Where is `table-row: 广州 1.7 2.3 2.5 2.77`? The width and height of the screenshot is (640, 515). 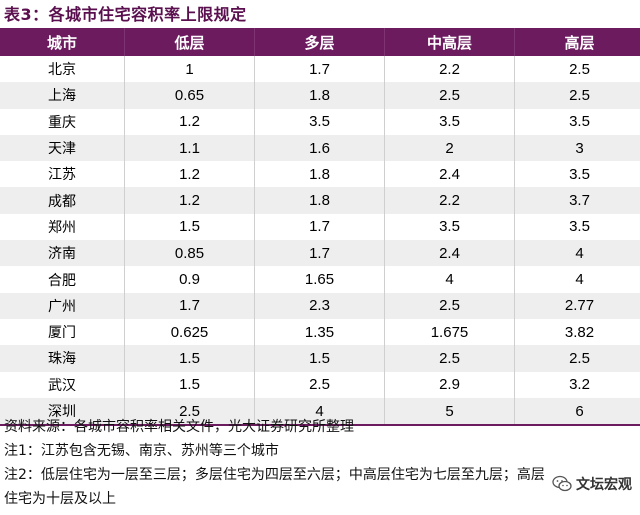 table-row: 广州 1.7 2.3 2.5 2.77 is located at coordinates (320, 305).